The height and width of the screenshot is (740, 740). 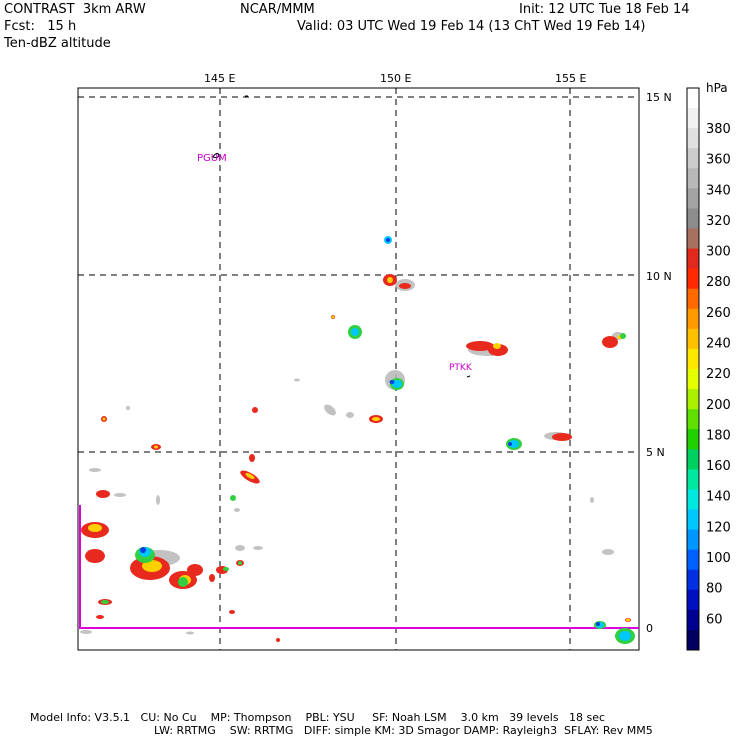 What do you see at coordinates (718, 160) in the screenshot?
I see `colorbar-tick-label: 360` at bounding box center [718, 160].